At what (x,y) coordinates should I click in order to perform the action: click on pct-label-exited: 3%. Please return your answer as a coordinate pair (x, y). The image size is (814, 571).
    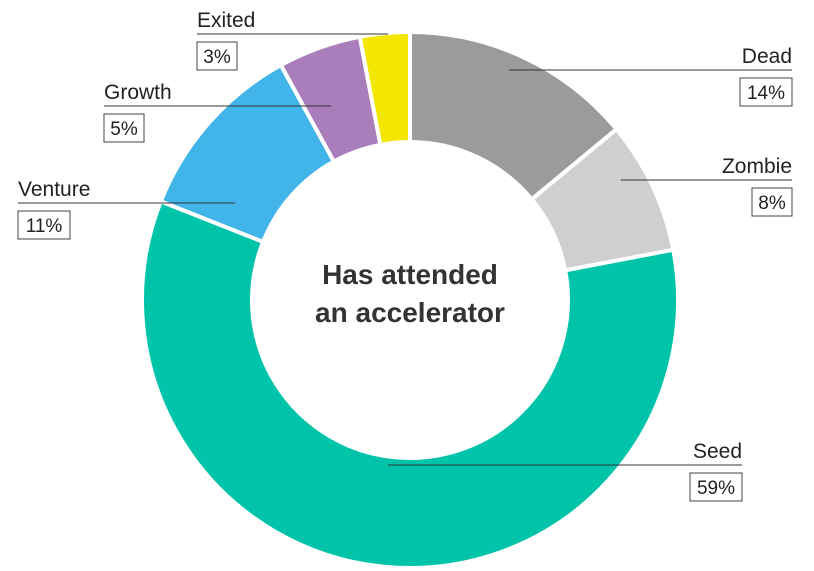
    Looking at the image, I should click on (217, 57).